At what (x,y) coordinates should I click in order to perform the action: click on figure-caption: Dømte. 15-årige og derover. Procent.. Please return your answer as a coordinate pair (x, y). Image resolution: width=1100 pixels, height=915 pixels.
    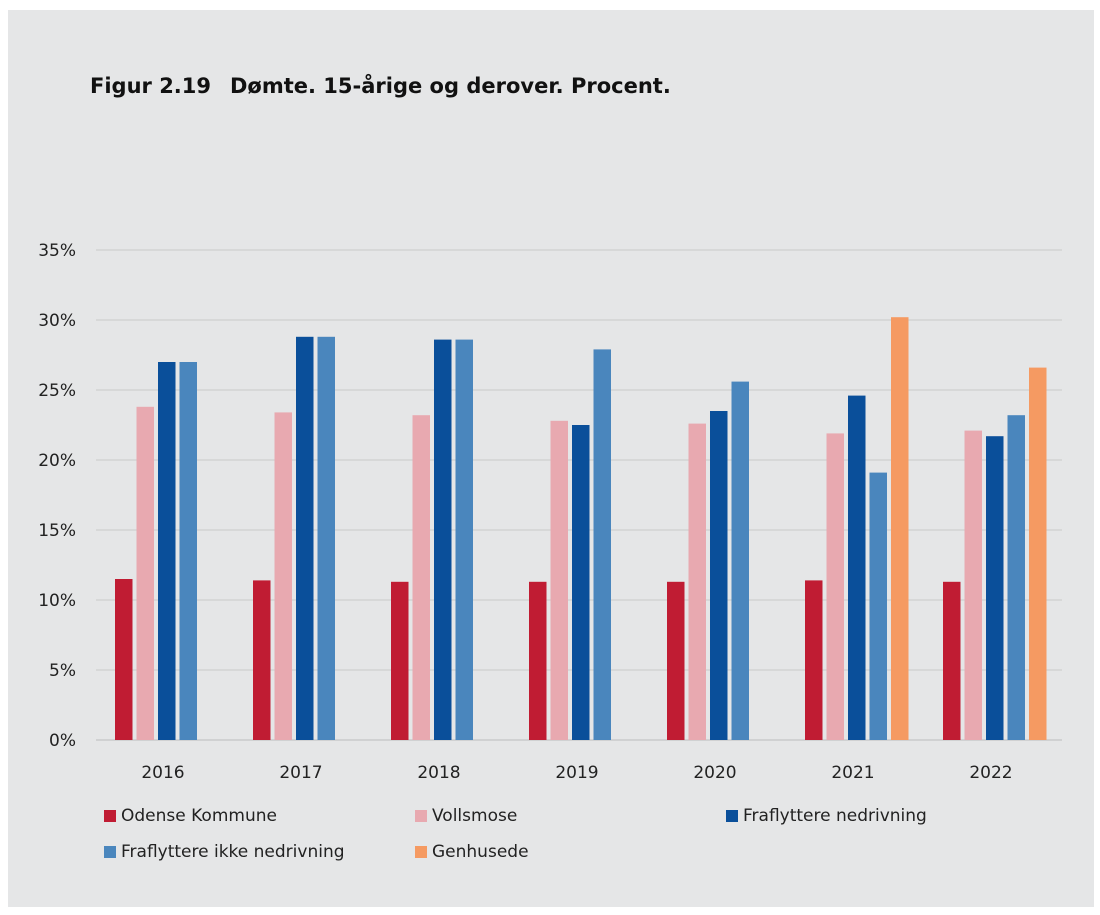
    Looking at the image, I should click on (450, 86).